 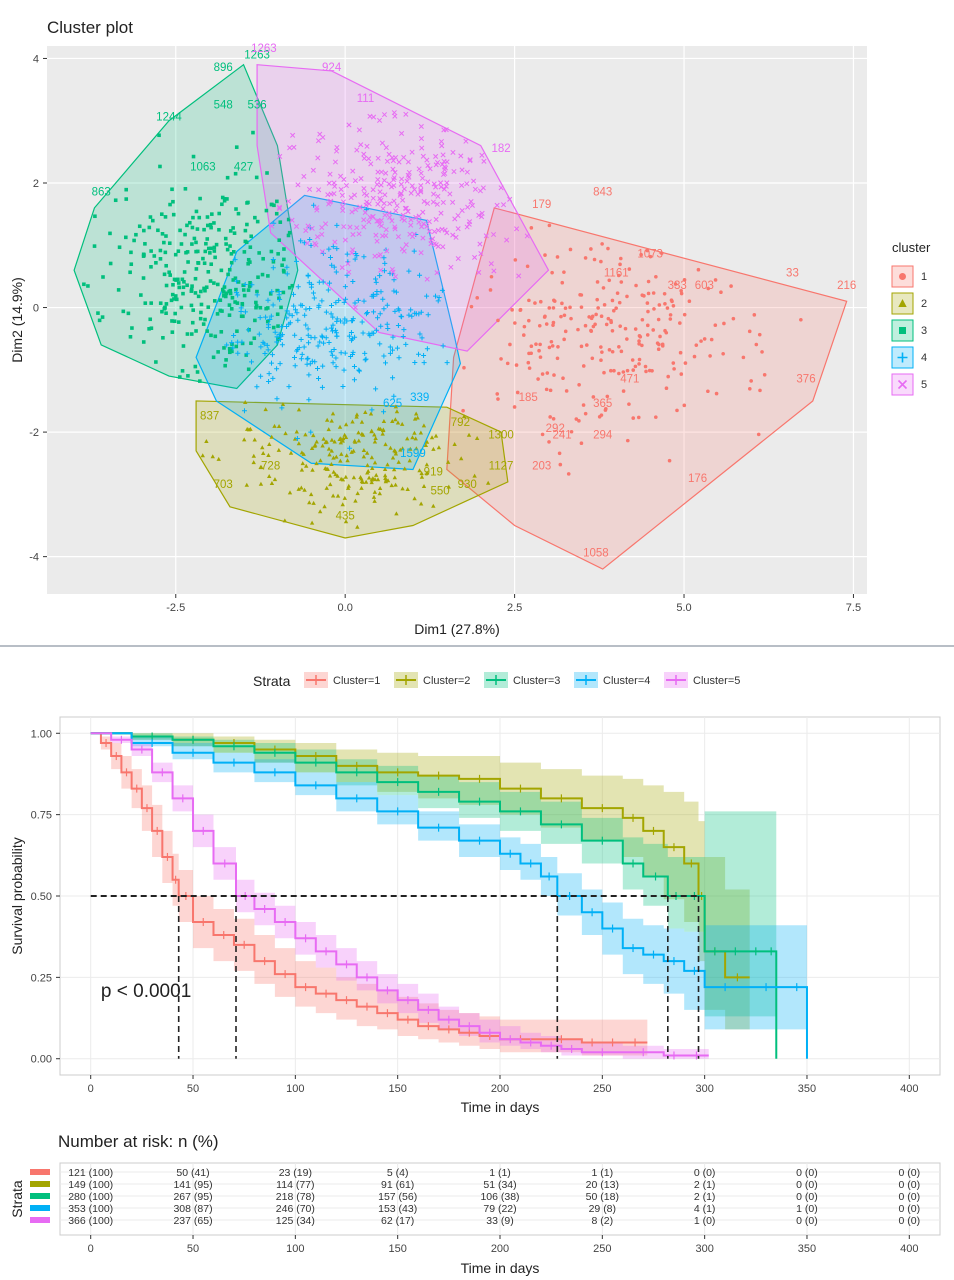 I want to click on survival-plot-ylabel: Survival probability, so click(x=17, y=896).